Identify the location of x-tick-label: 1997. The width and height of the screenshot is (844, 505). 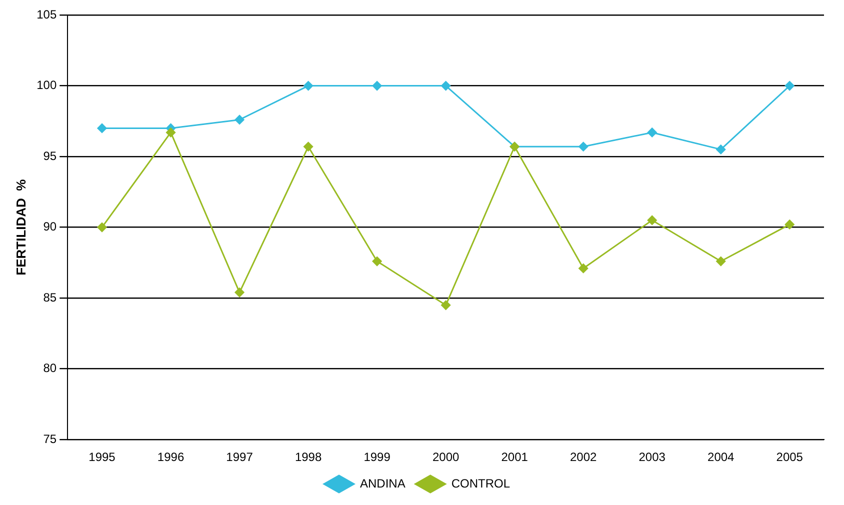
(240, 457).